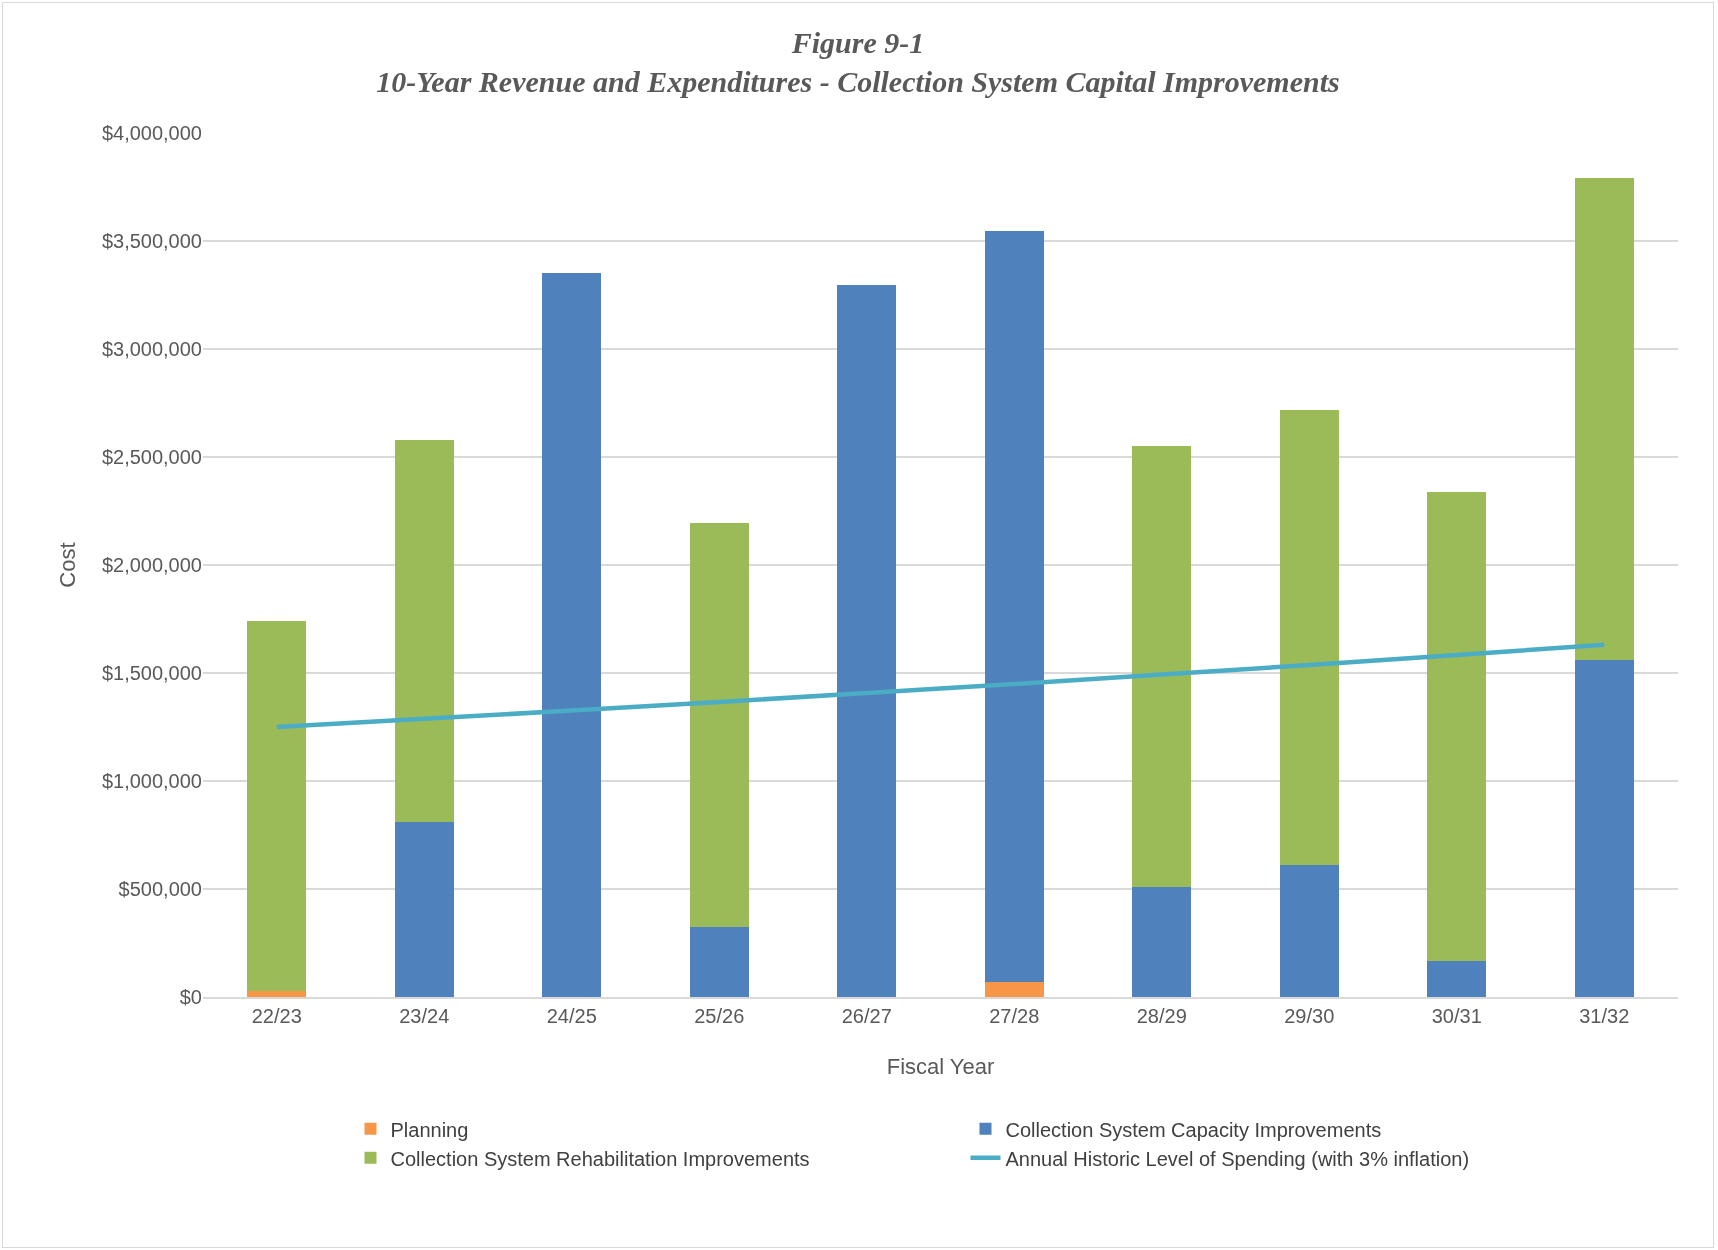 The height and width of the screenshot is (1250, 1718). What do you see at coordinates (151, 349) in the screenshot?
I see `y-tick-label: $3,000,000` at bounding box center [151, 349].